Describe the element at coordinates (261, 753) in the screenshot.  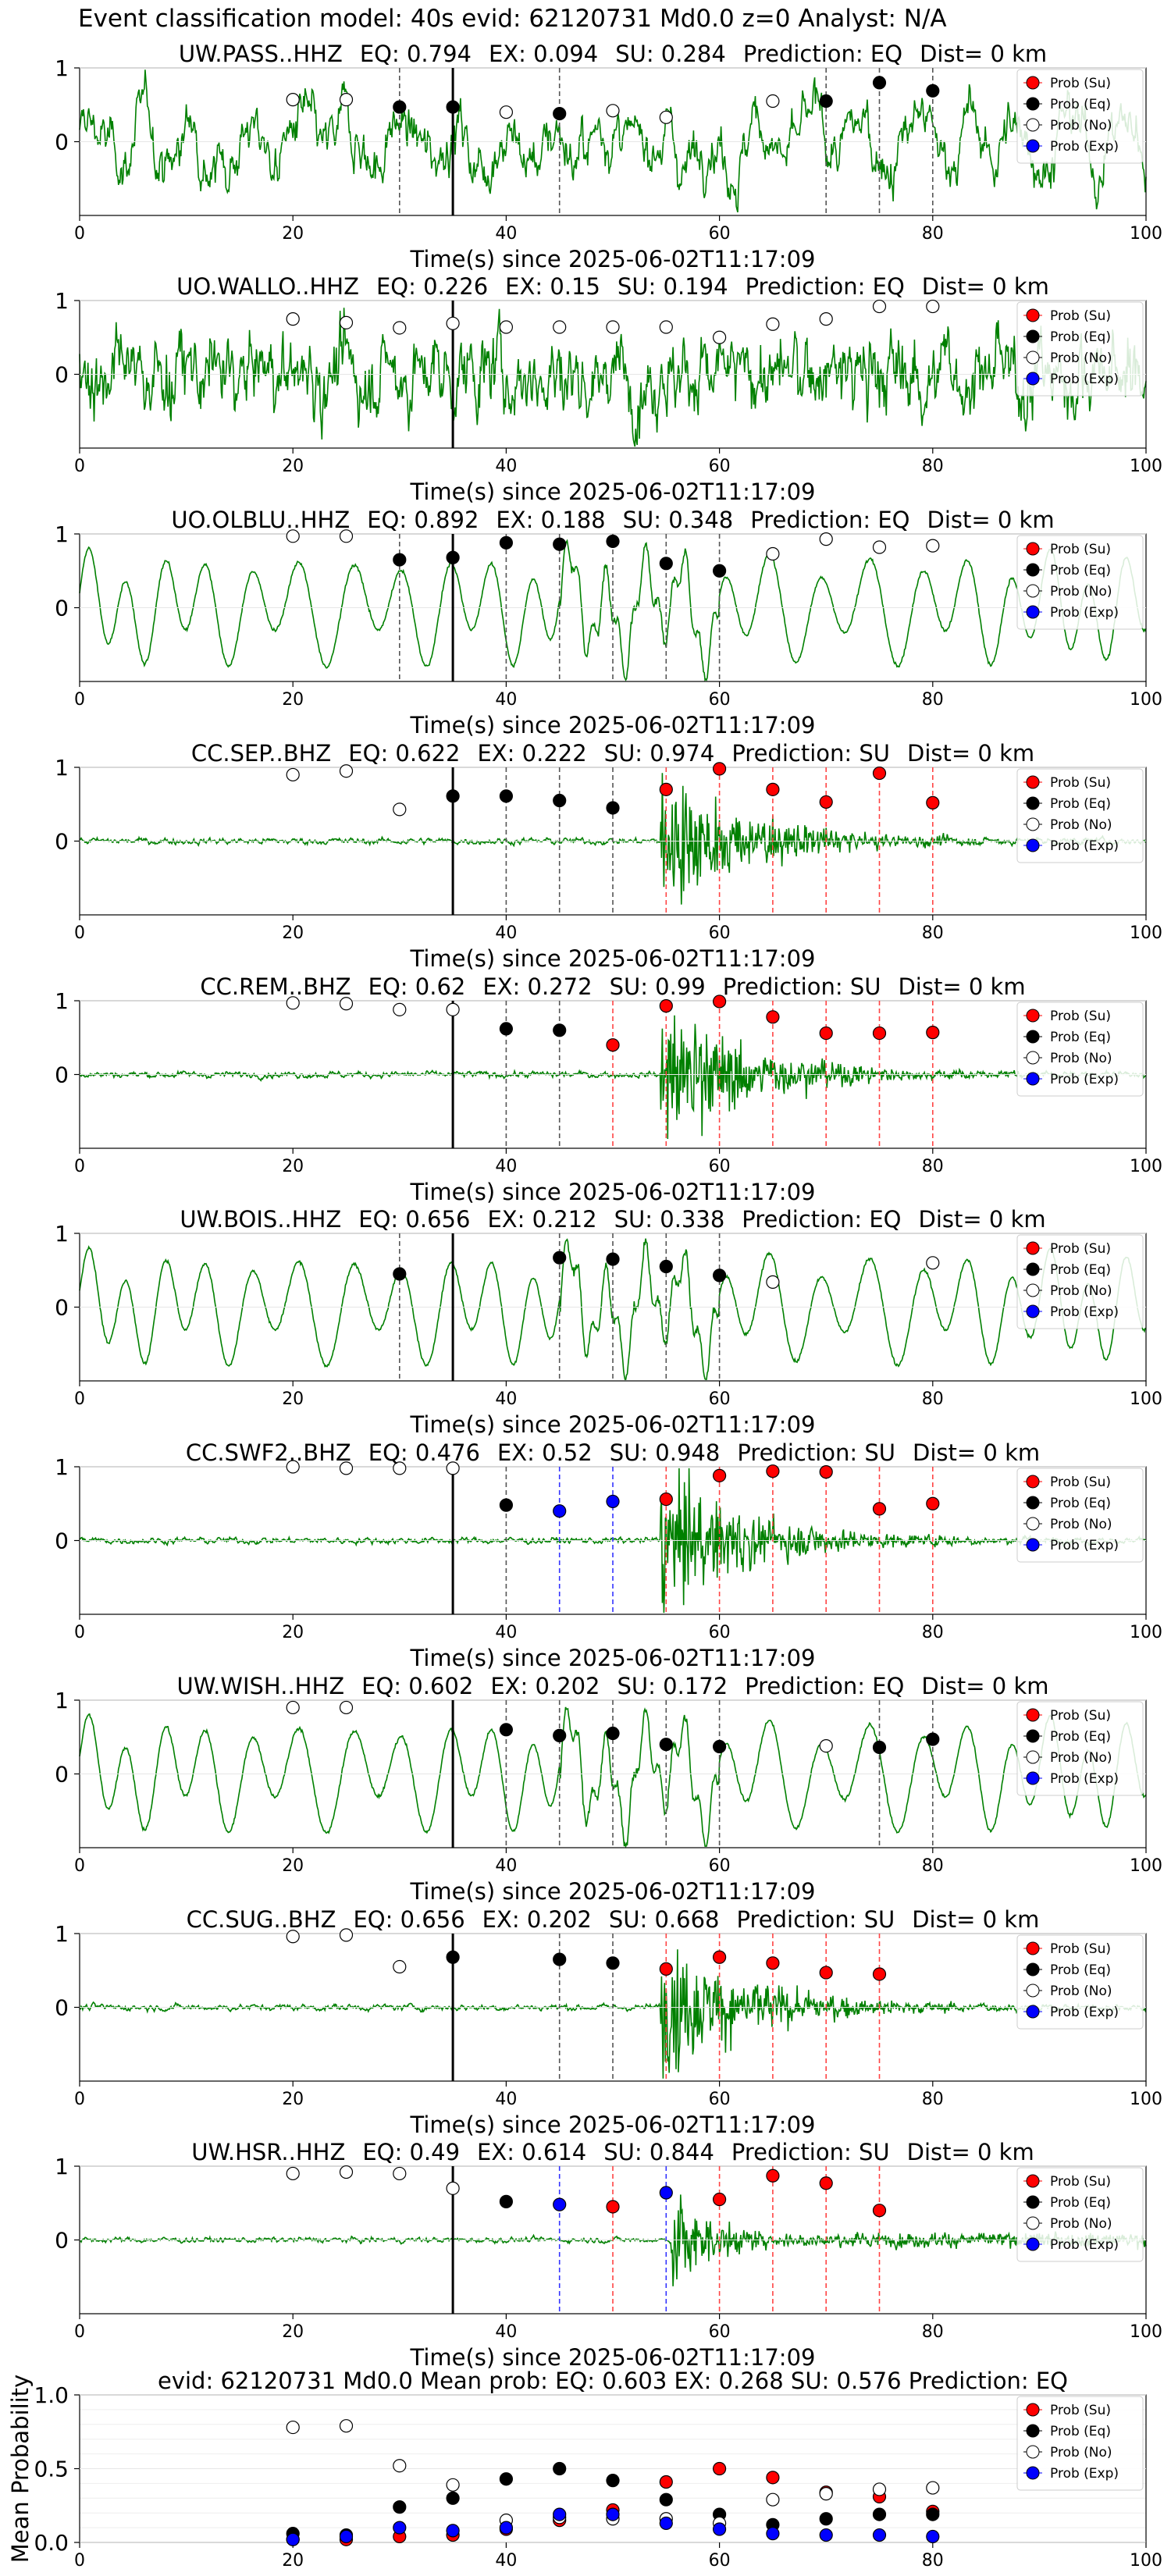
I see `title-part: CC.SEP..BHZ` at that location.